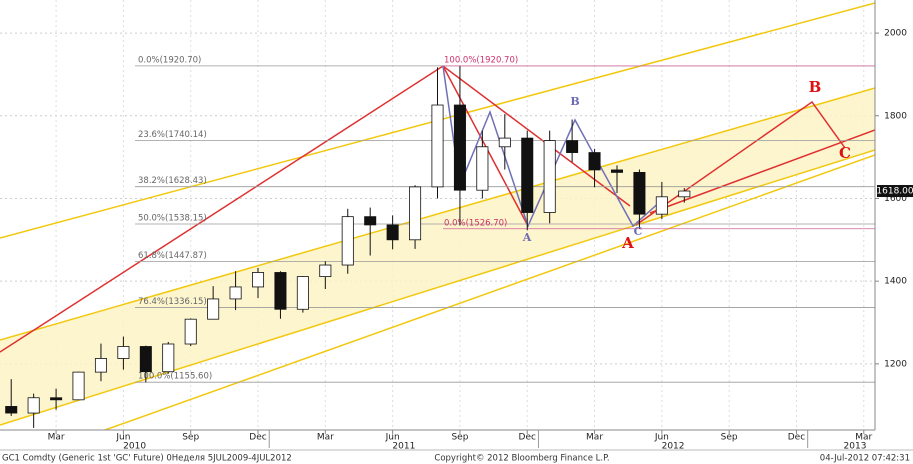  What do you see at coordinates (895, 116) in the screenshot?
I see `y-tick-label: 1800` at bounding box center [895, 116].